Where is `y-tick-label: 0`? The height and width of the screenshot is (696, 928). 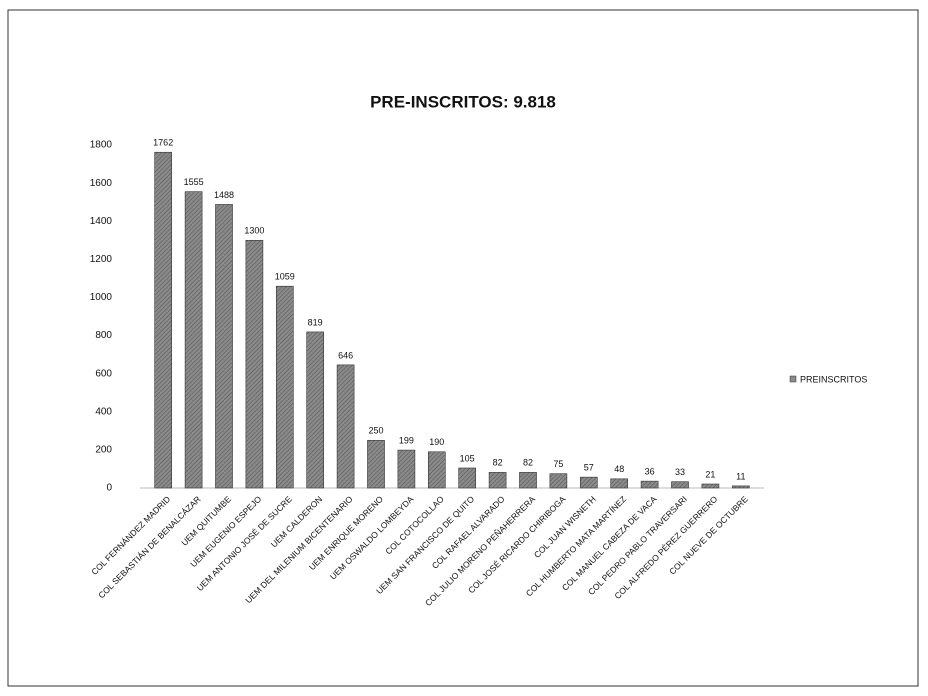 y-tick-label: 0 is located at coordinates (109, 488).